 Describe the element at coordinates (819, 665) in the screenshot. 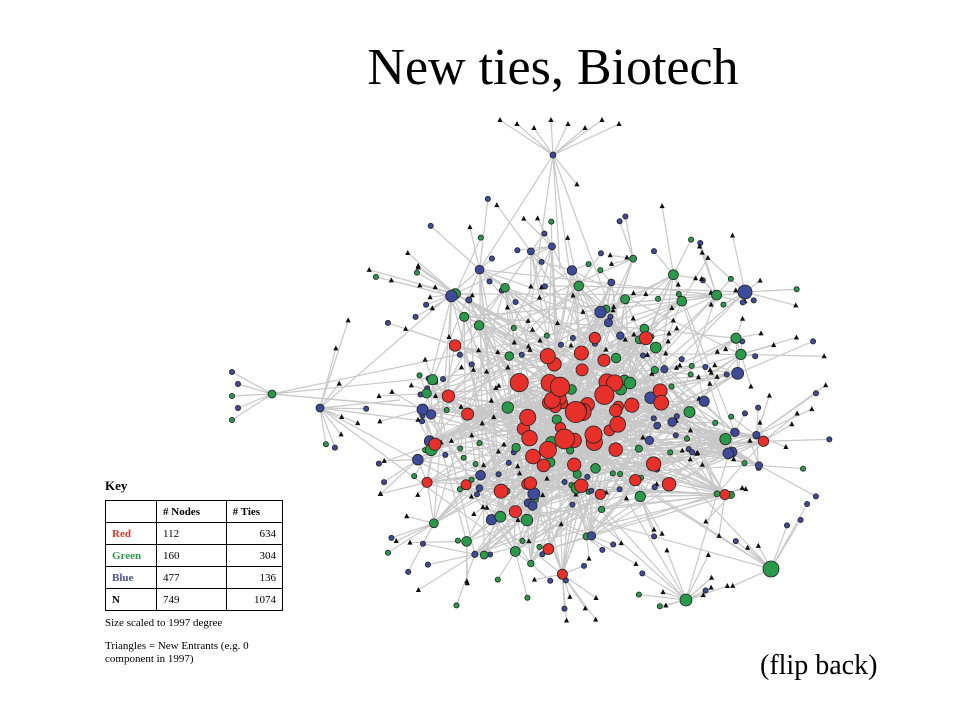

I see `flip-back-link: (flip back)` at that location.